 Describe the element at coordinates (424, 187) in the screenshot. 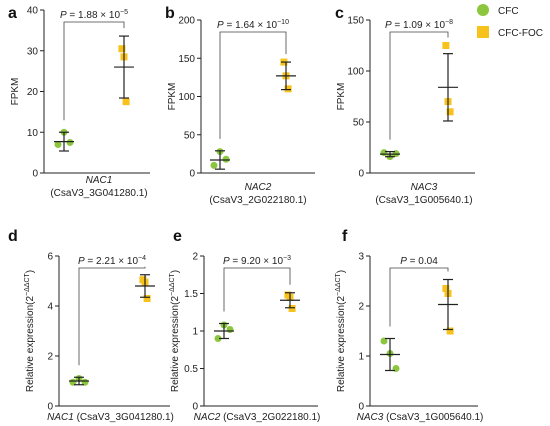

I see `gene-name: NAC3` at that location.